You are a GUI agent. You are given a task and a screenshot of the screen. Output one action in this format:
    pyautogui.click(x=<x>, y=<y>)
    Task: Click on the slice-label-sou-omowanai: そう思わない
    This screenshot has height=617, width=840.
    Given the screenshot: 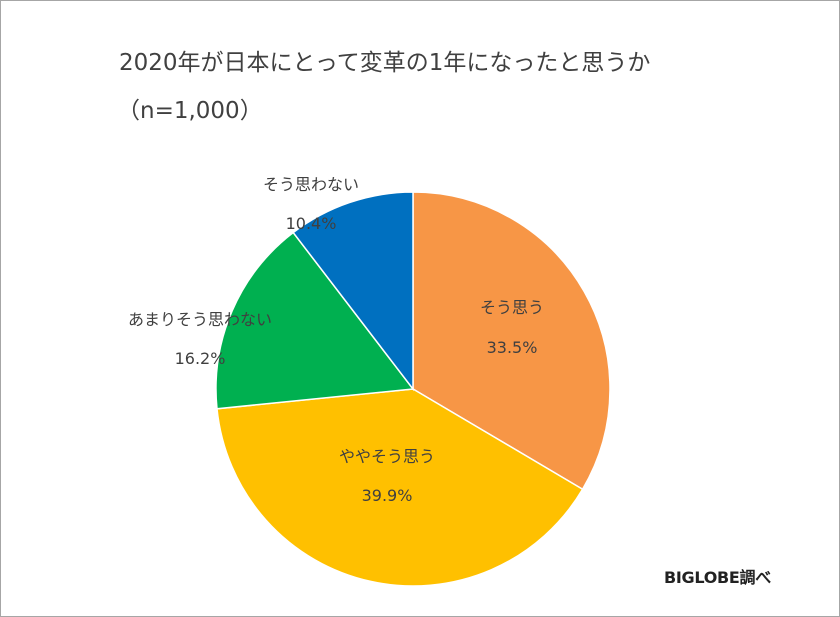 What is the action you would take?
    pyautogui.click(x=311, y=184)
    